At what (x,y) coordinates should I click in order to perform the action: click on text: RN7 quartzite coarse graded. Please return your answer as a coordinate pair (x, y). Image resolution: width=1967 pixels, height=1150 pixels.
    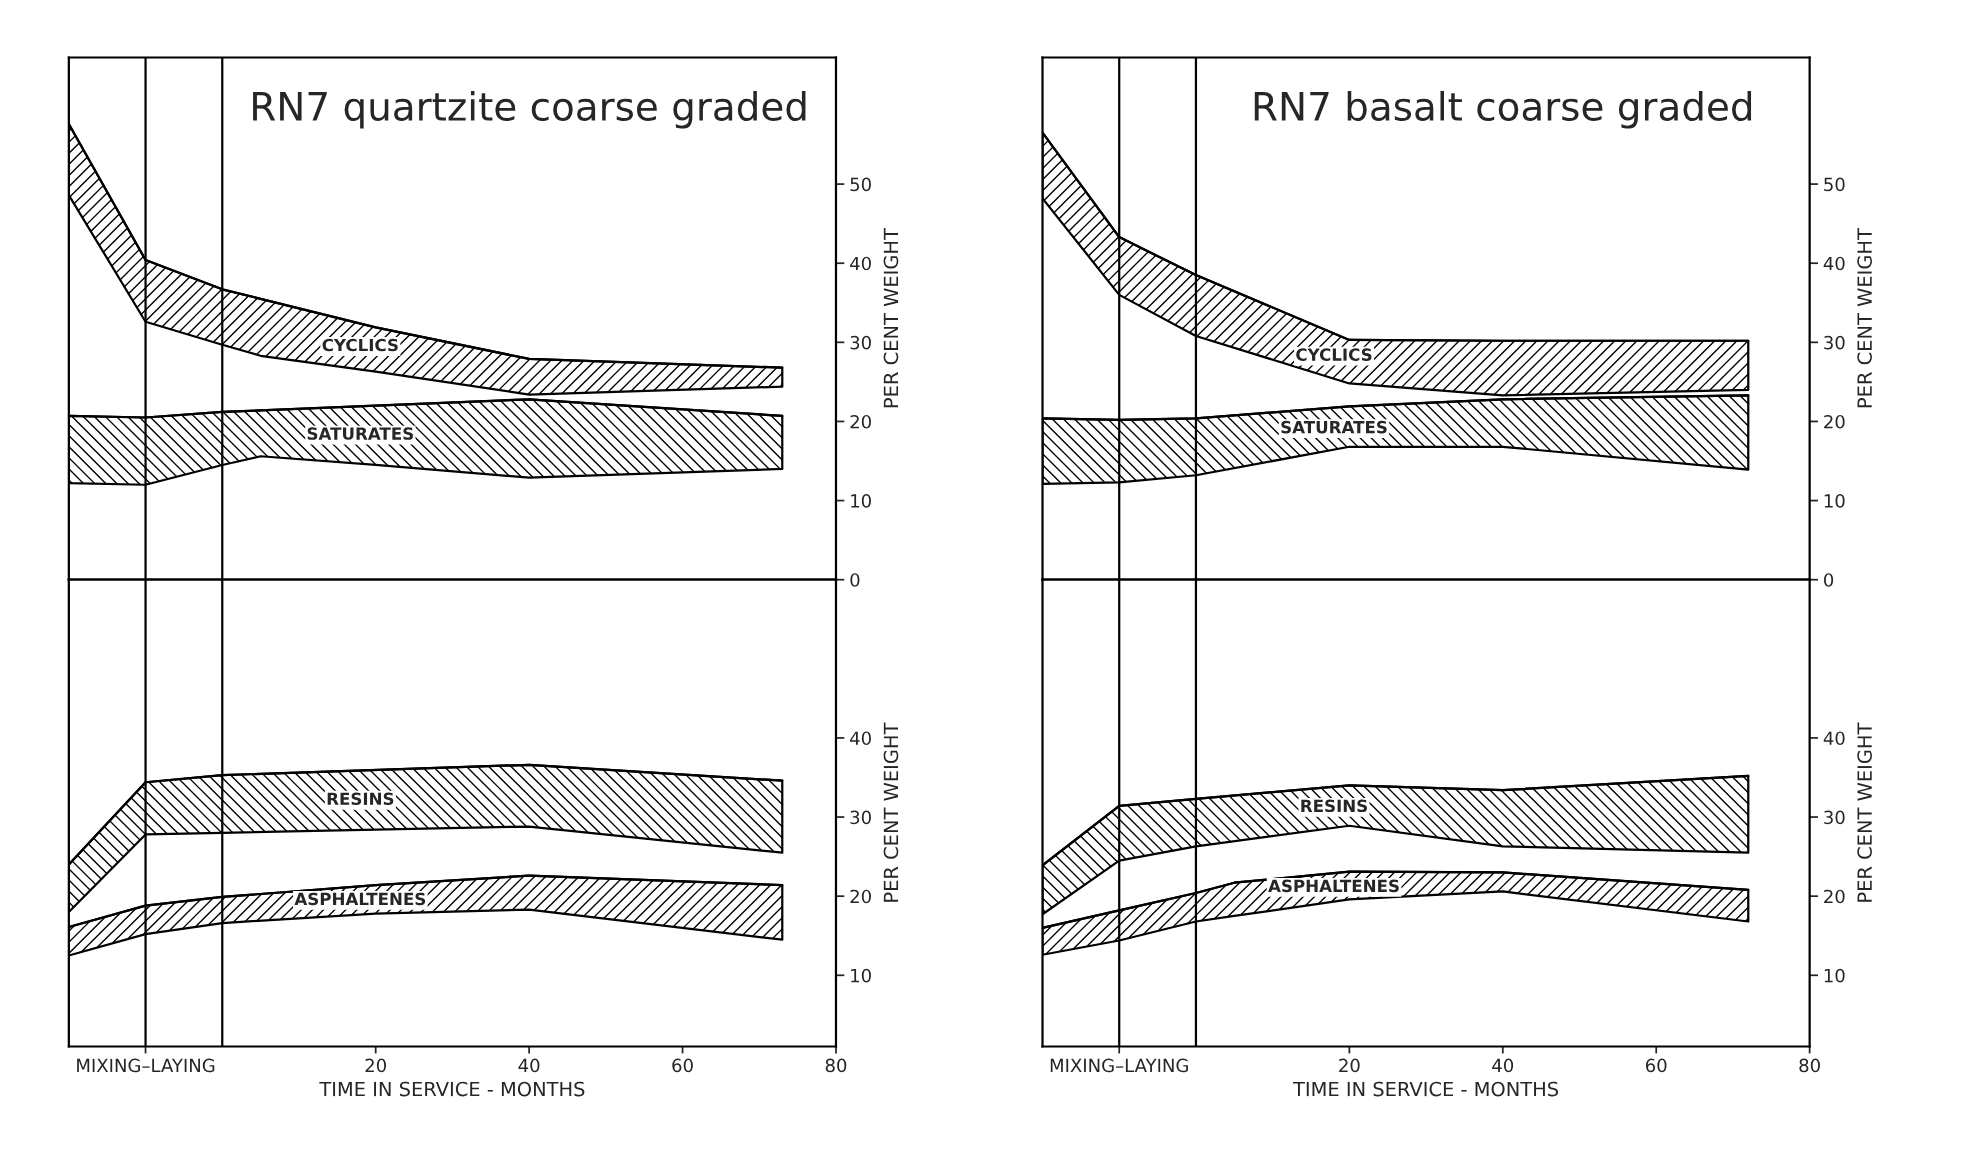
    Looking at the image, I should click on (529, 109).